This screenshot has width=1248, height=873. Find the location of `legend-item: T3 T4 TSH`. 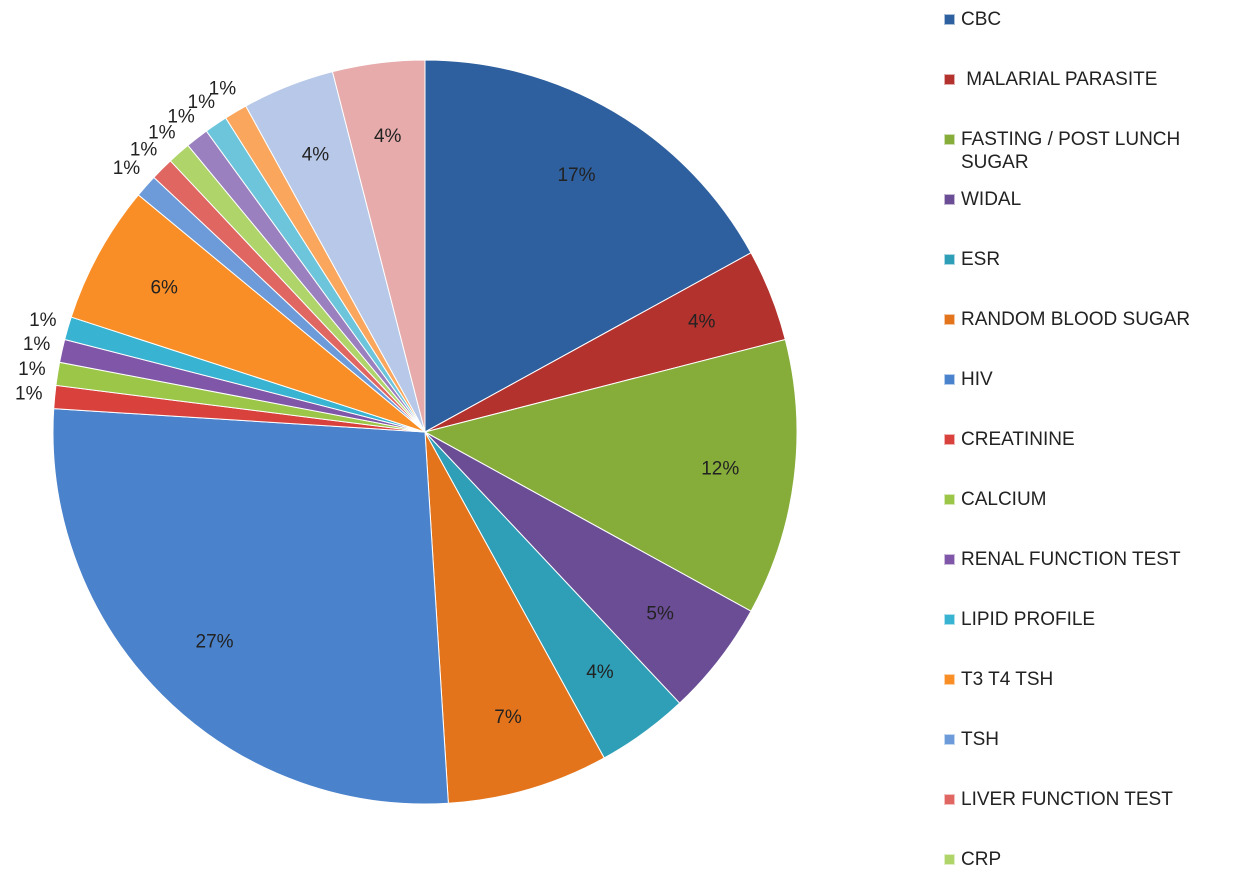

legend-item: T3 T4 TSH is located at coordinates (1089, 679).